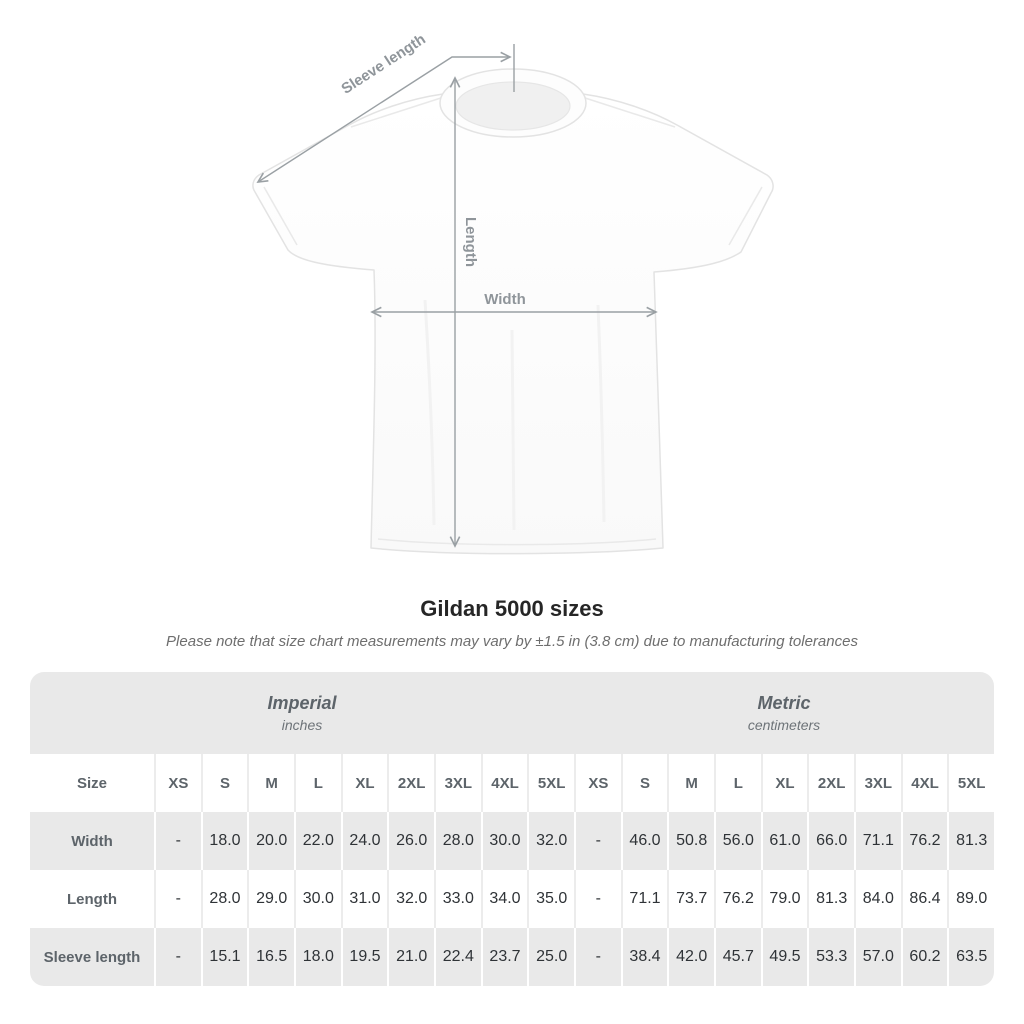 Image resolution: width=1024 pixels, height=1024 pixels. What do you see at coordinates (784, 703) in the screenshot?
I see `metric-group-title: Metric` at bounding box center [784, 703].